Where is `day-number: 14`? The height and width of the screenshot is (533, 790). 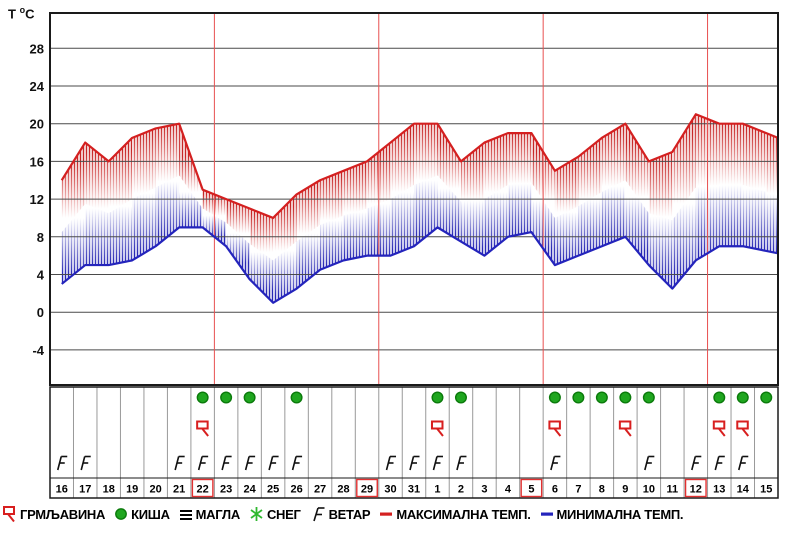 day-number: 14 is located at coordinates (743, 490).